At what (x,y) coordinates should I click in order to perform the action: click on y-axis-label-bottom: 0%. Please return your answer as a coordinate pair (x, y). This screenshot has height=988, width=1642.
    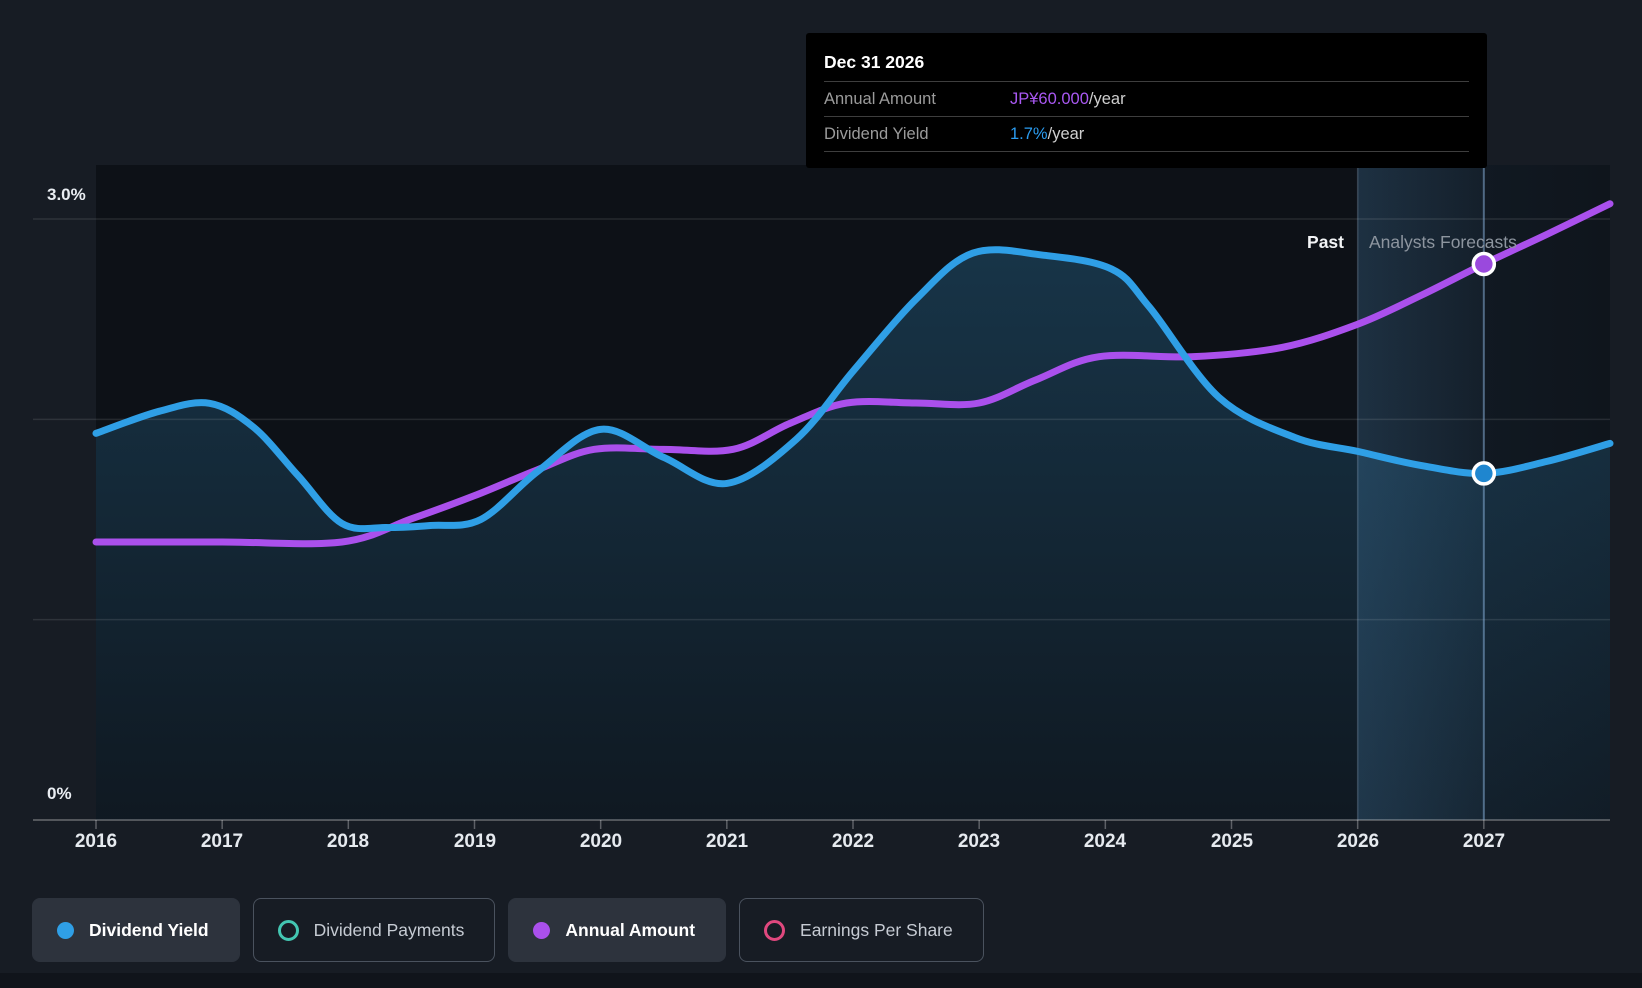
    Looking at the image, I should click on (59, 793).